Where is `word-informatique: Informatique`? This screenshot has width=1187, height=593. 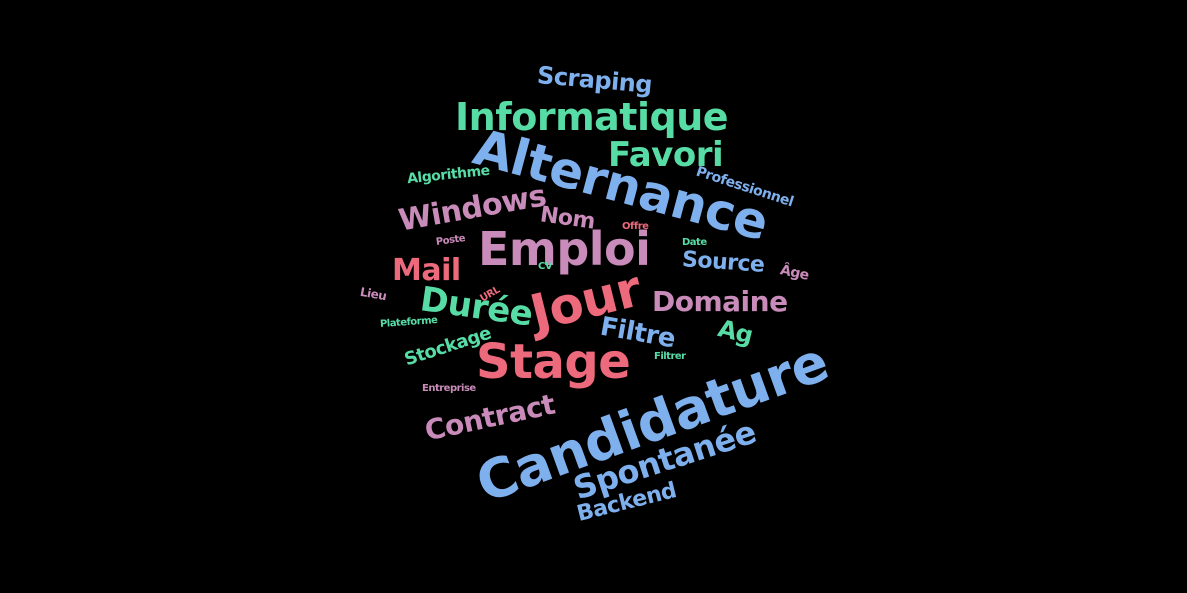 word-informatique: Informatique is located at coordinates (592, 117).